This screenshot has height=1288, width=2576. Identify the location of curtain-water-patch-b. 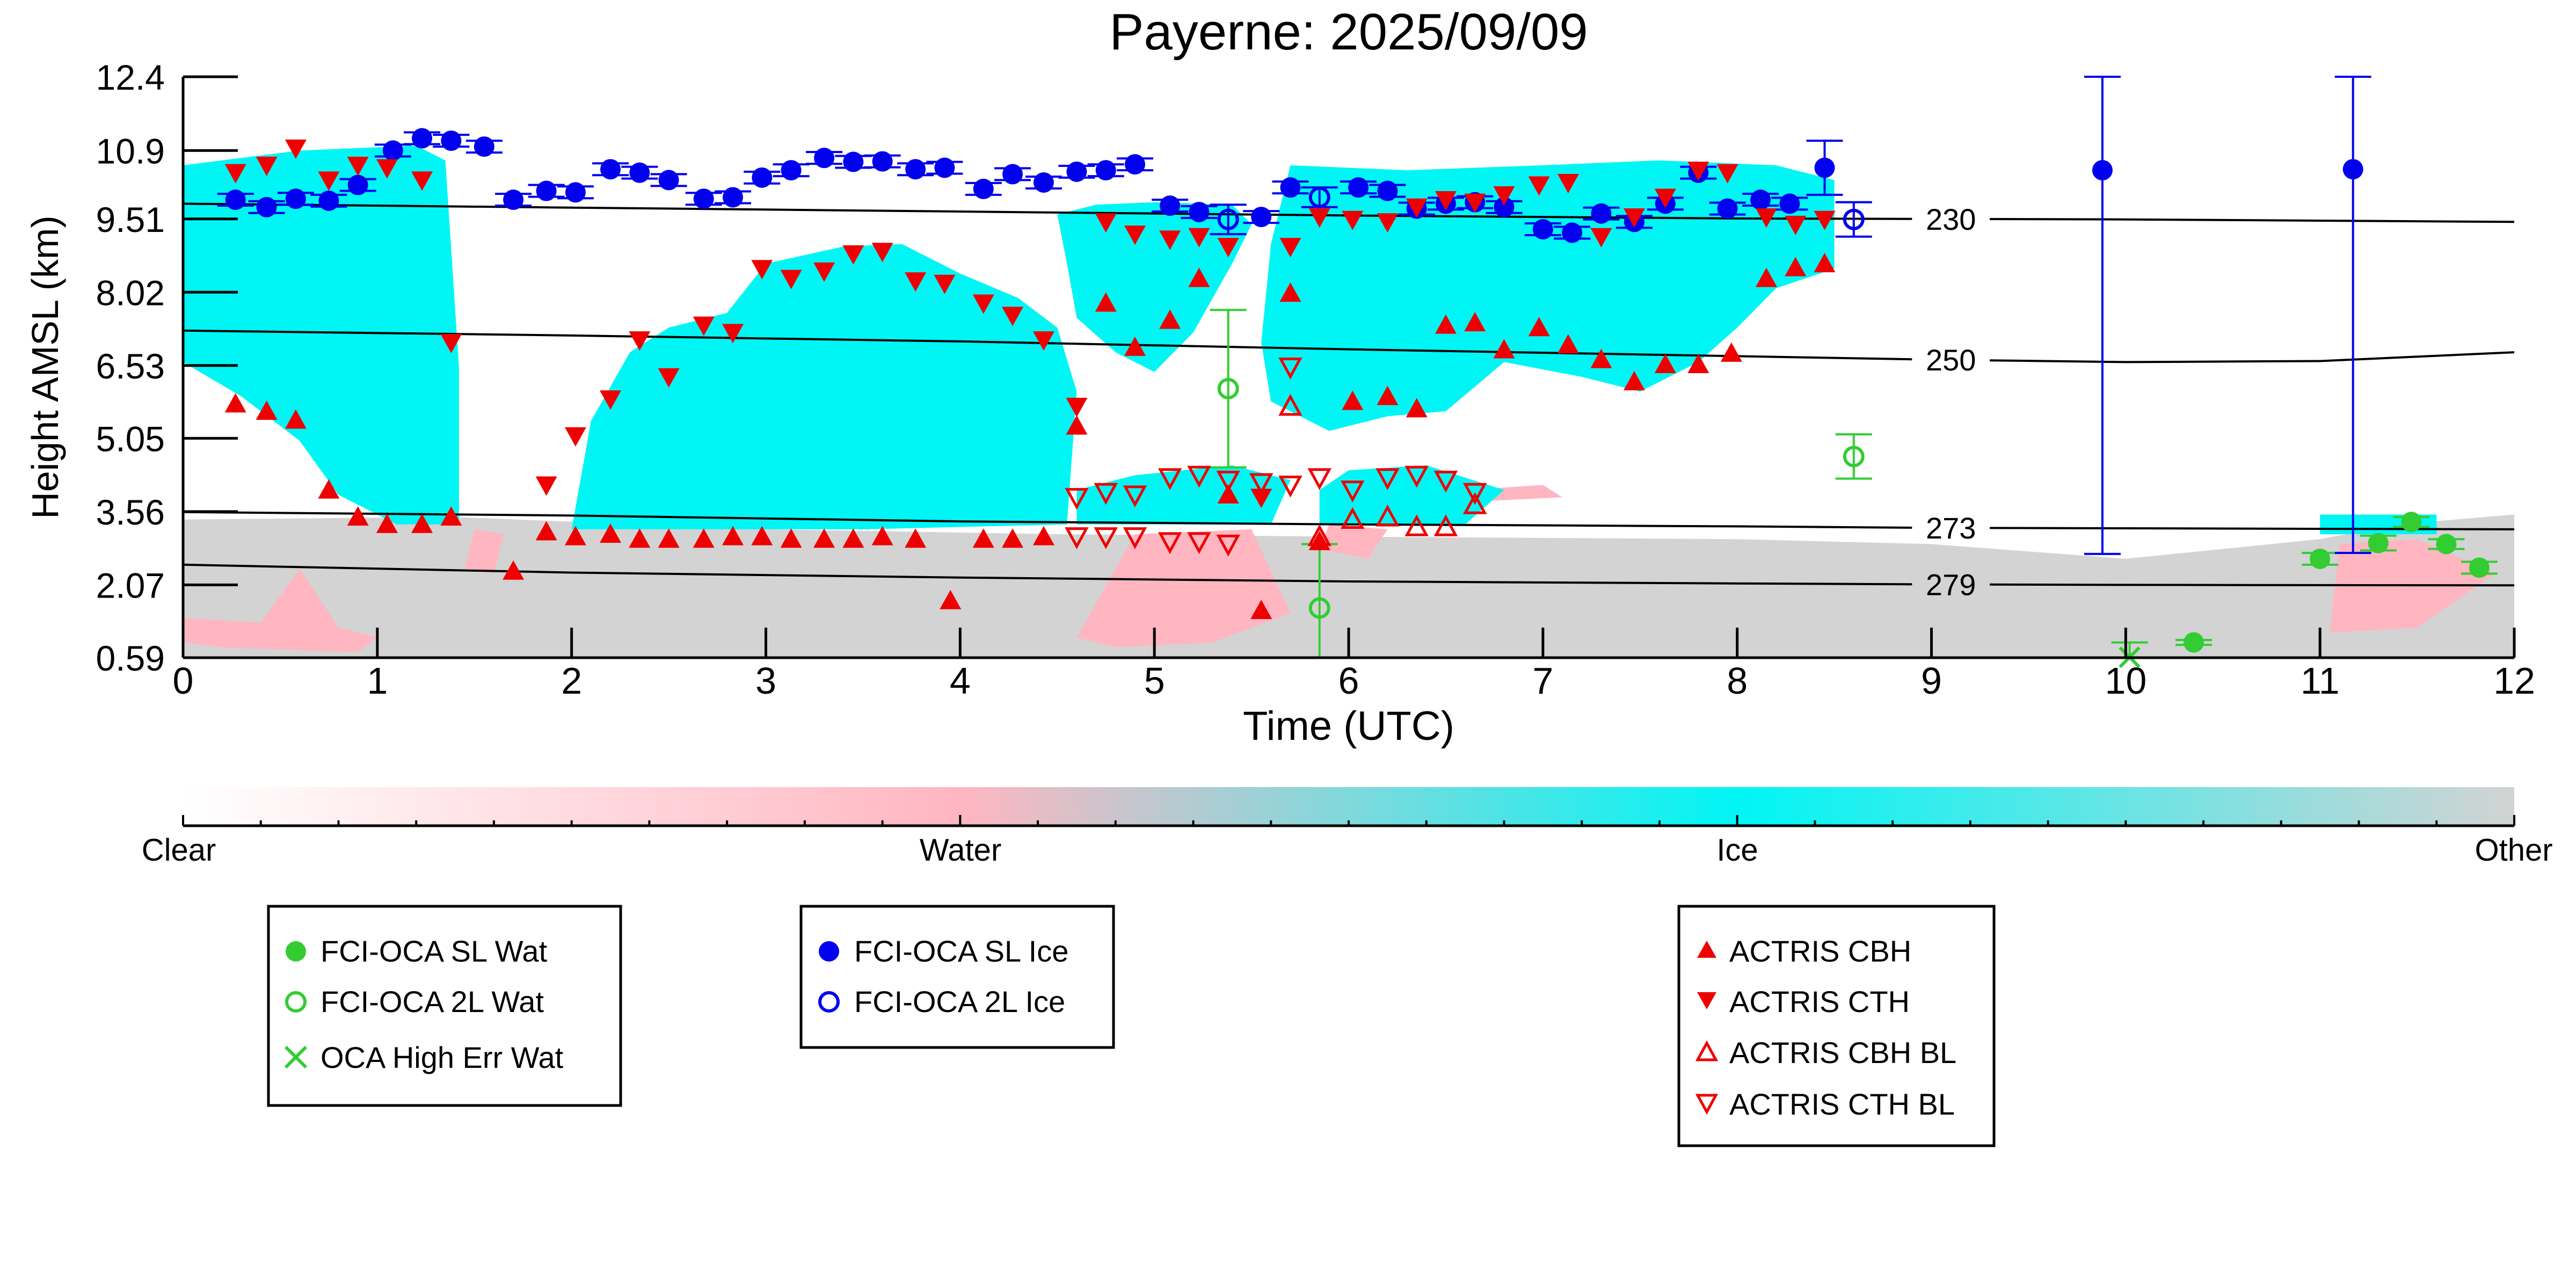
(484, 551).